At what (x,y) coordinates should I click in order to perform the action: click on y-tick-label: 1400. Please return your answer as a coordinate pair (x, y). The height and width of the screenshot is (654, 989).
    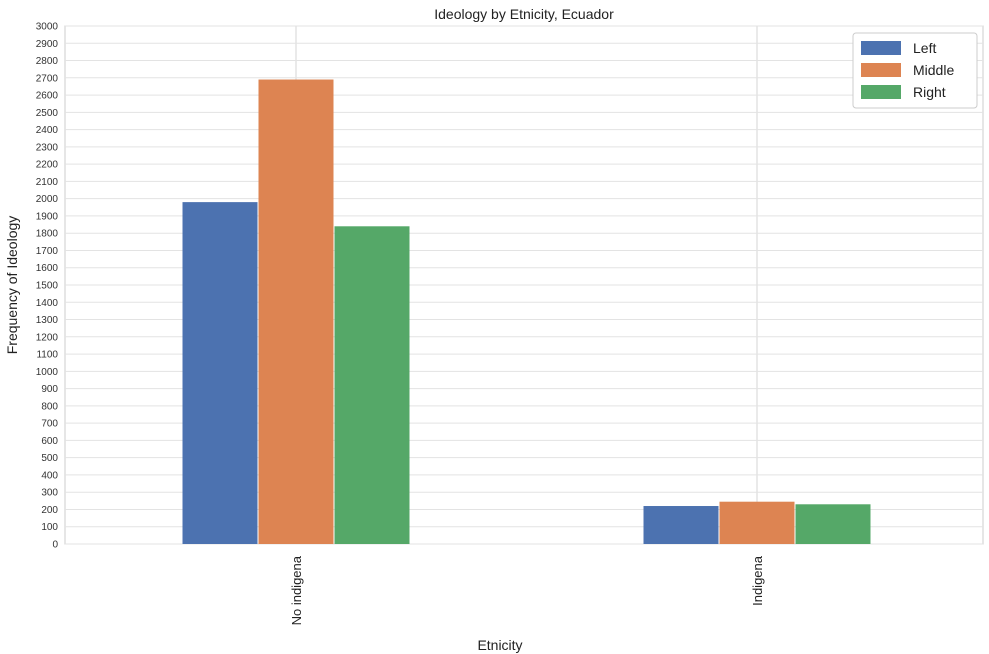
    Looking at the image, I should click on (47, 303).